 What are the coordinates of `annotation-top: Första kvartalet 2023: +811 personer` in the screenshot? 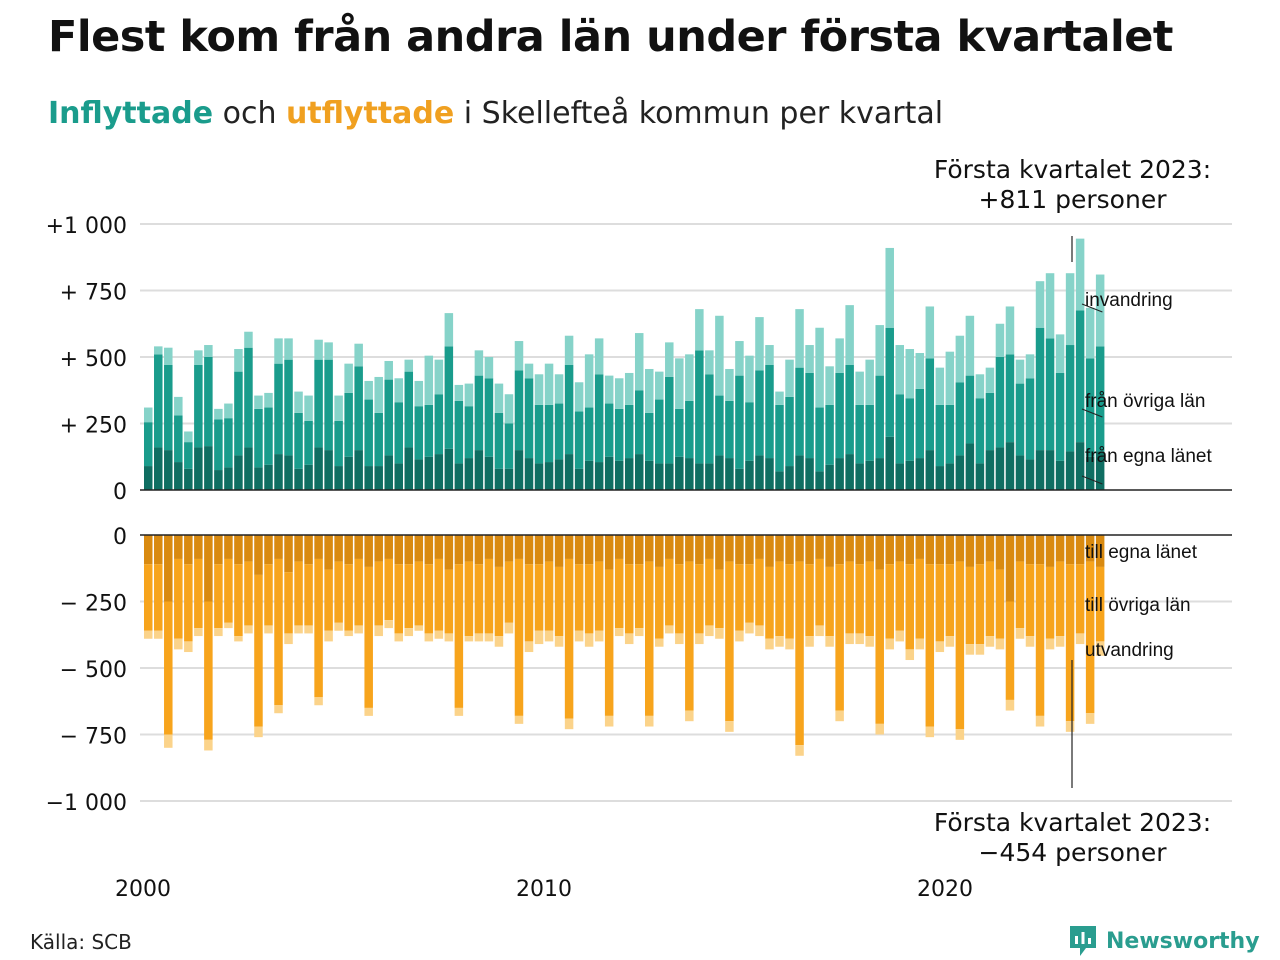 It's located at (1072, 185).